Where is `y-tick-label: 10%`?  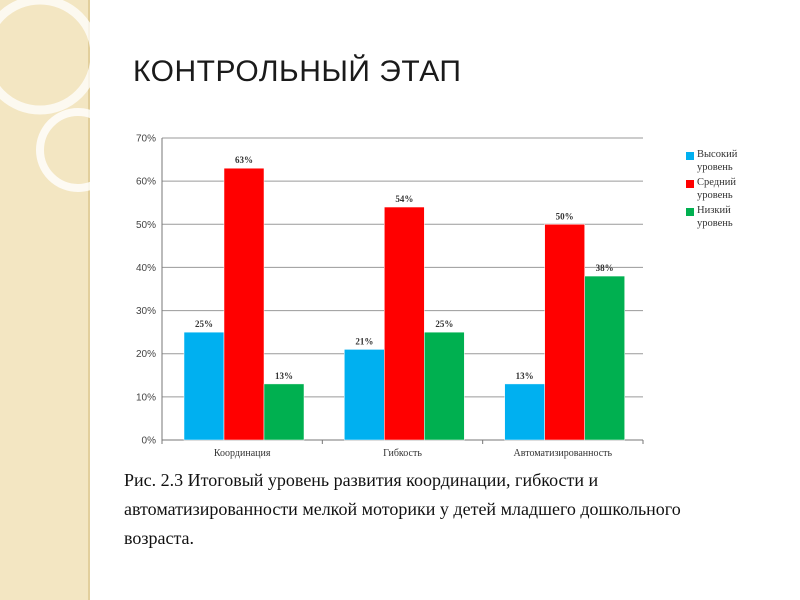
y-tick-label: 10% is located at coordinates (146, 397).